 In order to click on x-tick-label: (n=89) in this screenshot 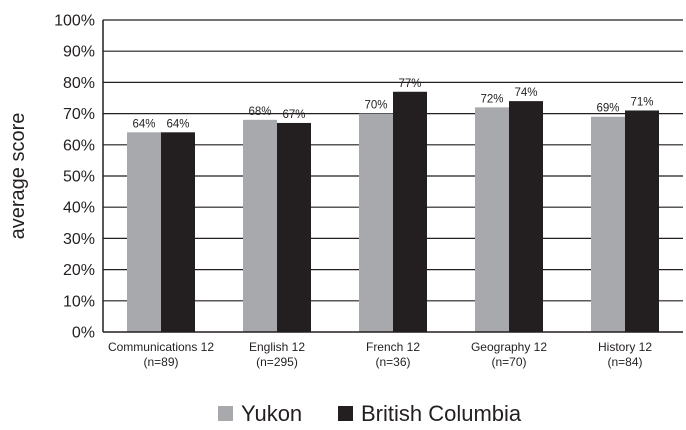, I will do `click(160, 362)`.